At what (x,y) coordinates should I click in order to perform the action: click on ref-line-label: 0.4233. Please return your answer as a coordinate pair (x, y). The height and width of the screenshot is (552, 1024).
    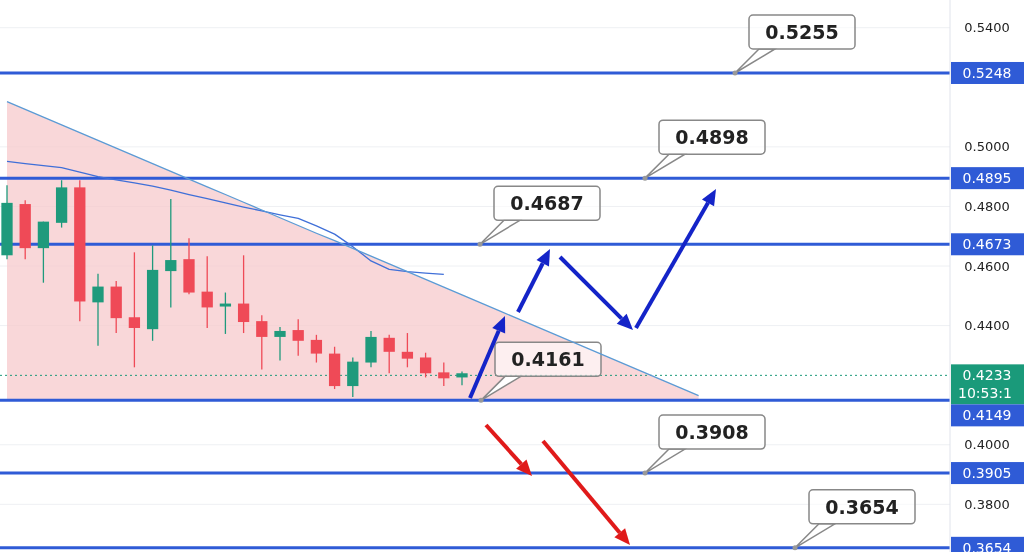
    Looking at the image, I should click on (987, 375).